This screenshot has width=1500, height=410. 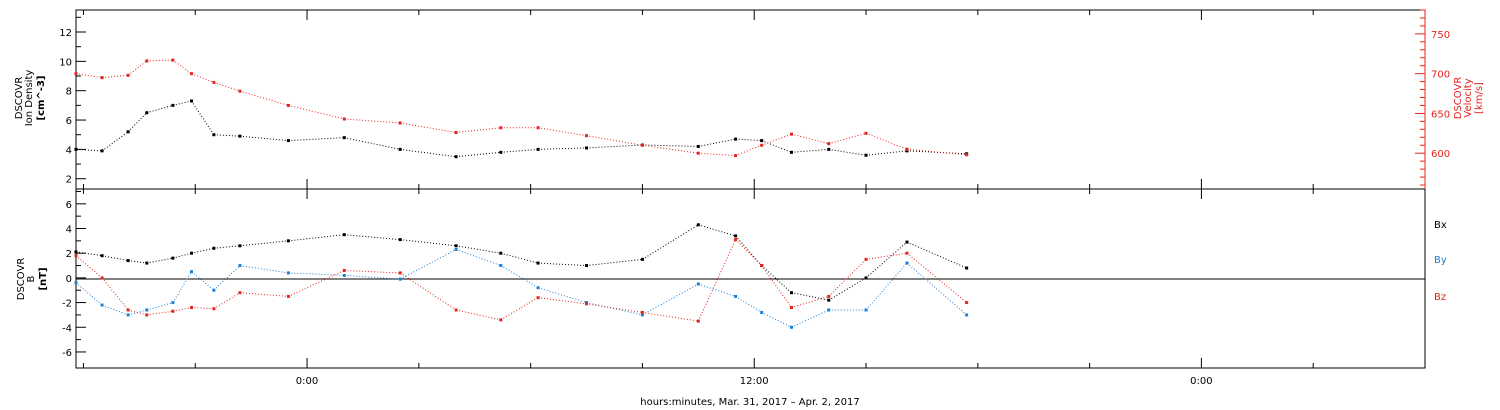 What do you see at coordinates (29, 98) in the screenshot?
I see `density-ylabel-line2: Ion Density` at bounding box center [29, 98].